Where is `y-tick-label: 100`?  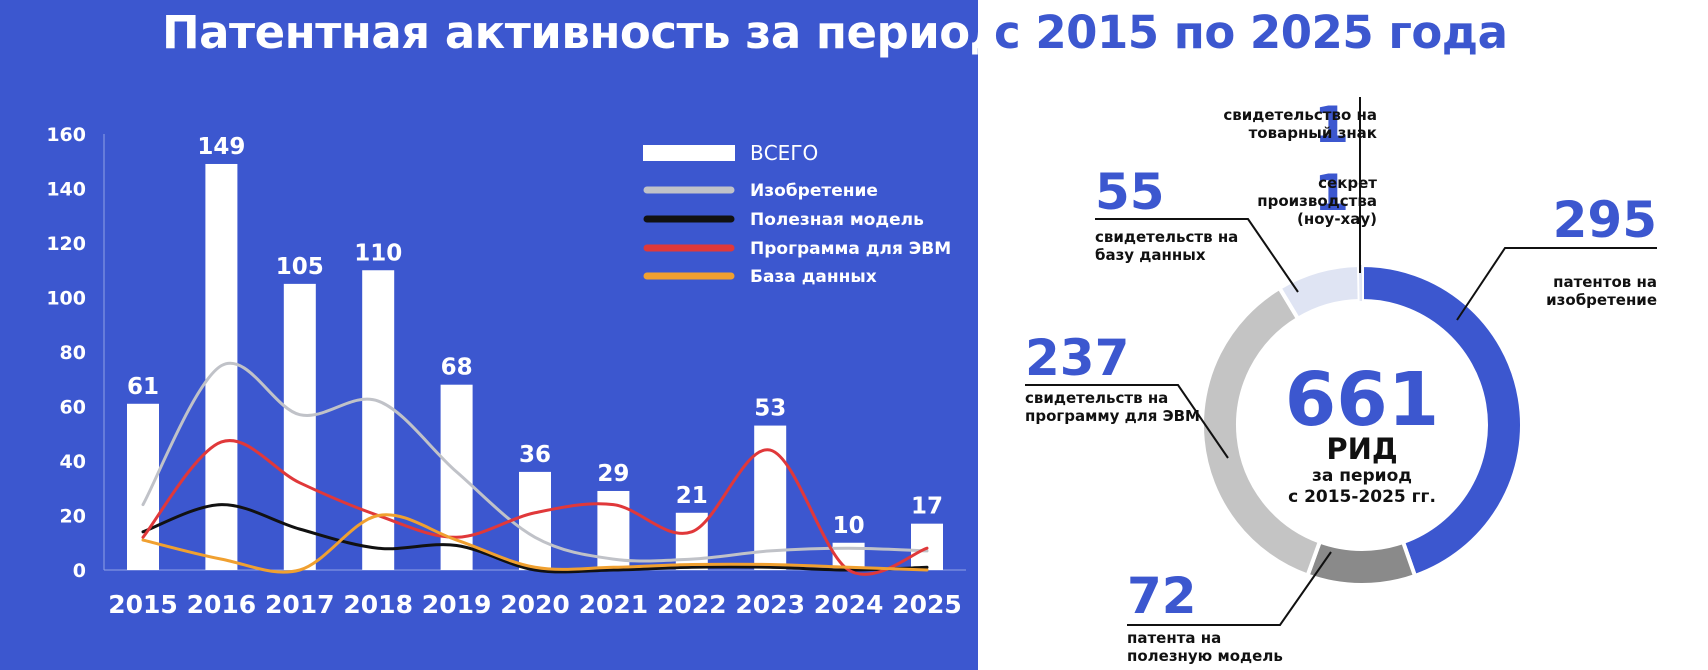
y-tick-label: 100 is located at coordinates (66, 299).